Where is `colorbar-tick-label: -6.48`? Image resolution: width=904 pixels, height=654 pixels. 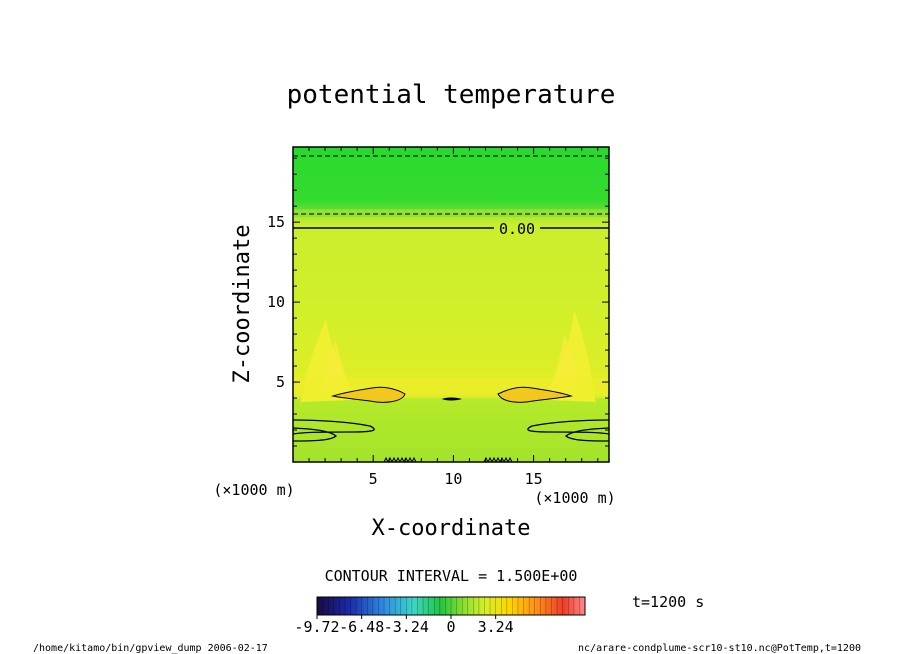 colorbar-tick-label: -6.48 is located at coordinates (361, 627).